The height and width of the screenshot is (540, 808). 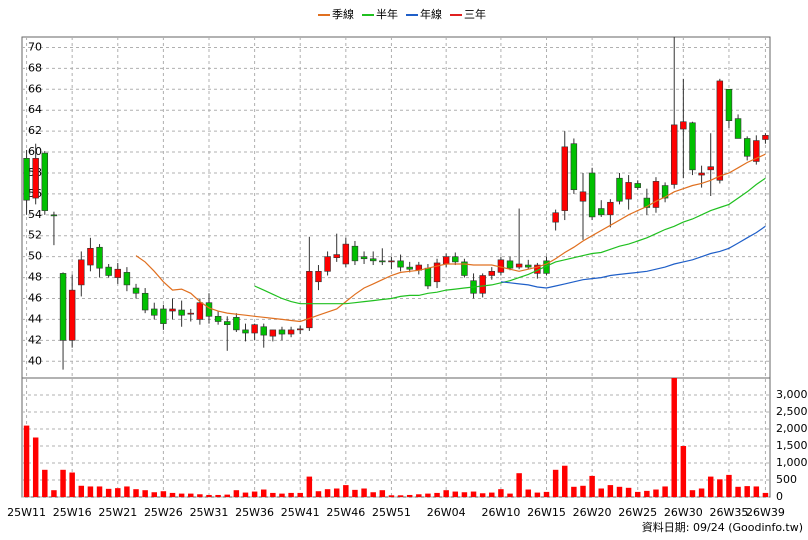 What do you see at coordinates (35, 339) in the screenshot?
I see `y-tick-label: 42` at bounding box center [35, 339].